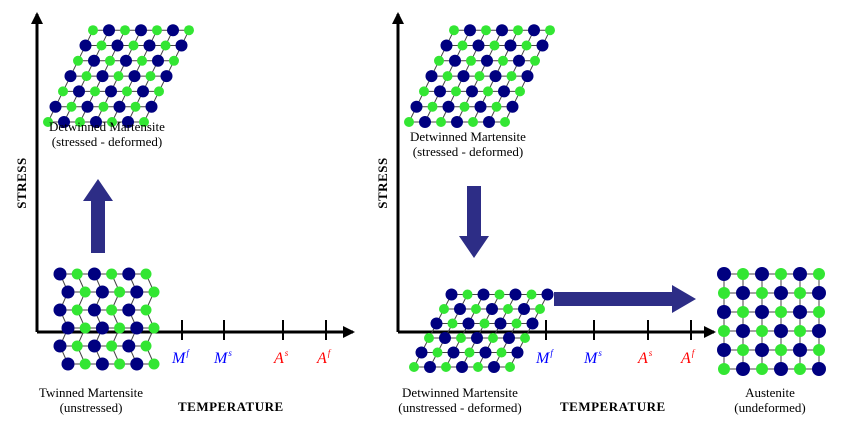  I want to click on tick-base: A, so click(279, 358).